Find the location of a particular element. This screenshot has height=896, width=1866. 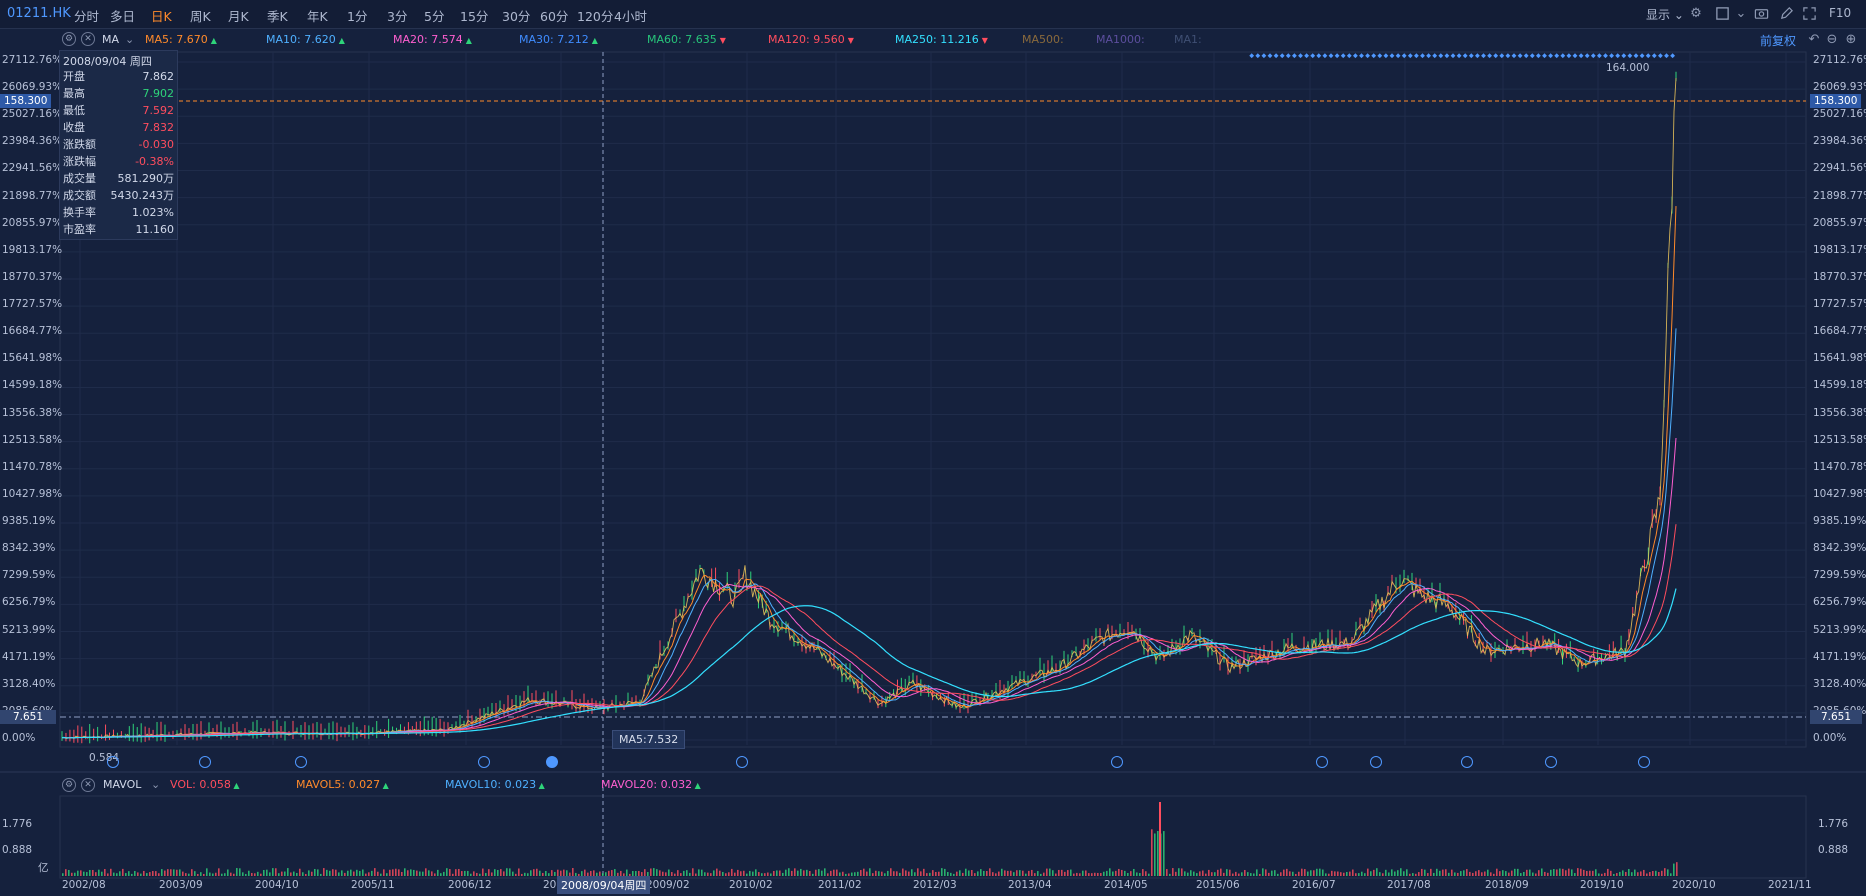

layout-square-icon is located at coordinates (1722, 13).